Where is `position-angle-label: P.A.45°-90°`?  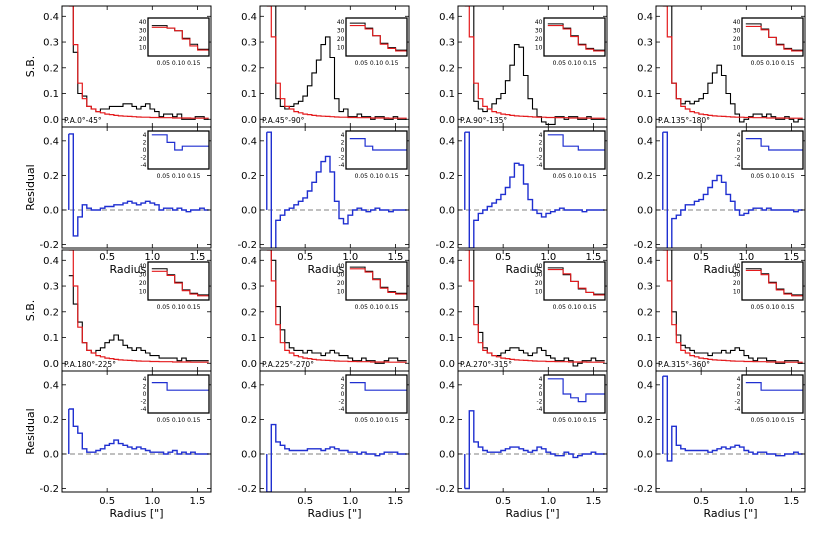
position-angle-label: P.A.45°-90° is located at coordinates (283, 120).